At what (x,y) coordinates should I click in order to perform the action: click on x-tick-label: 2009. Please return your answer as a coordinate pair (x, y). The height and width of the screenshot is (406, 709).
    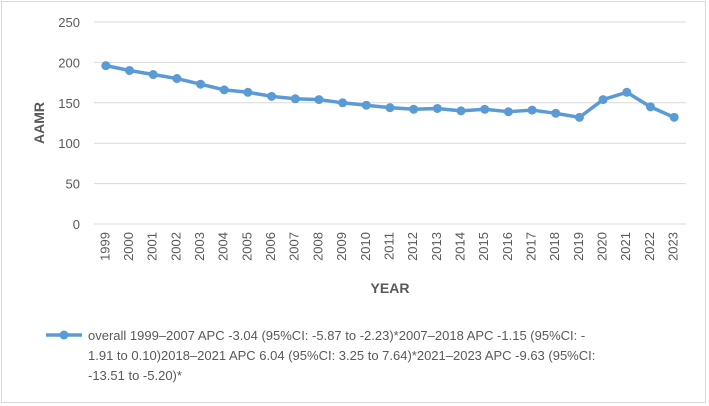
    Looking at the image, I should click on (341, 246).